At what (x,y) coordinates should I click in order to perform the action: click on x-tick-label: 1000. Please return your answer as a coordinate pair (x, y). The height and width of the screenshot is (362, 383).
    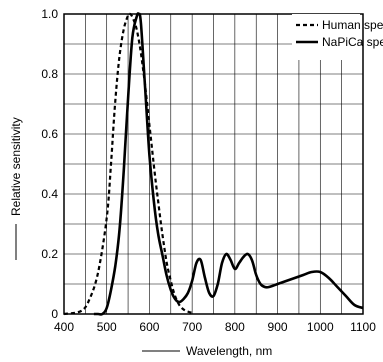
    Looking at the image, I should click on (320, 327).